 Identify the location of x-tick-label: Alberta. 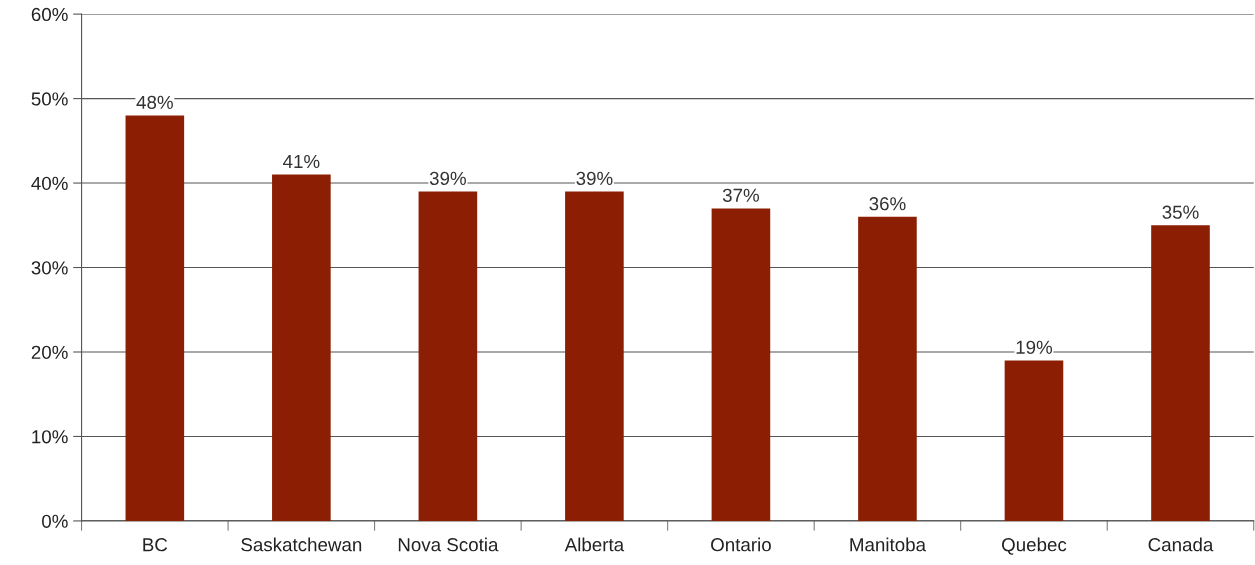
(594, 544).